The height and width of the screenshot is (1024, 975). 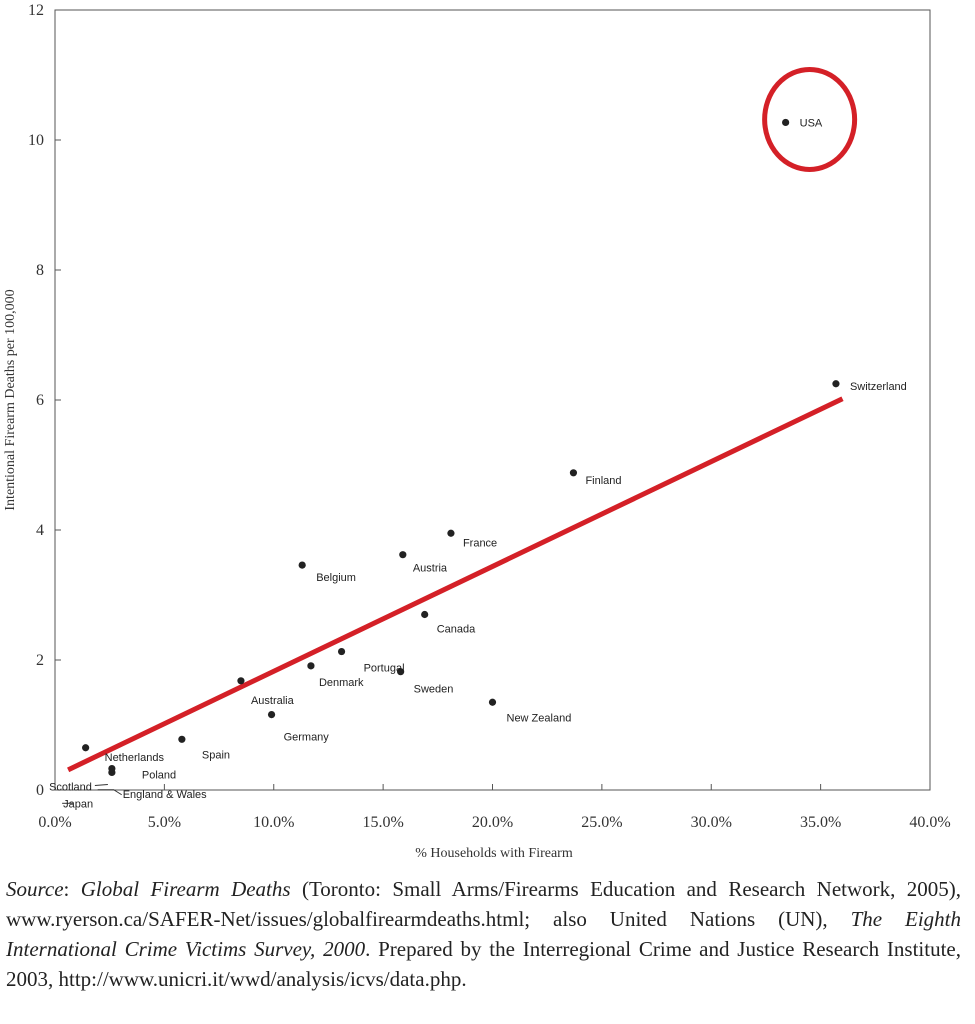 I want to click on y-axis-label: Intentional Firearm Deaths per 100,000, so click(x=10, y=399).